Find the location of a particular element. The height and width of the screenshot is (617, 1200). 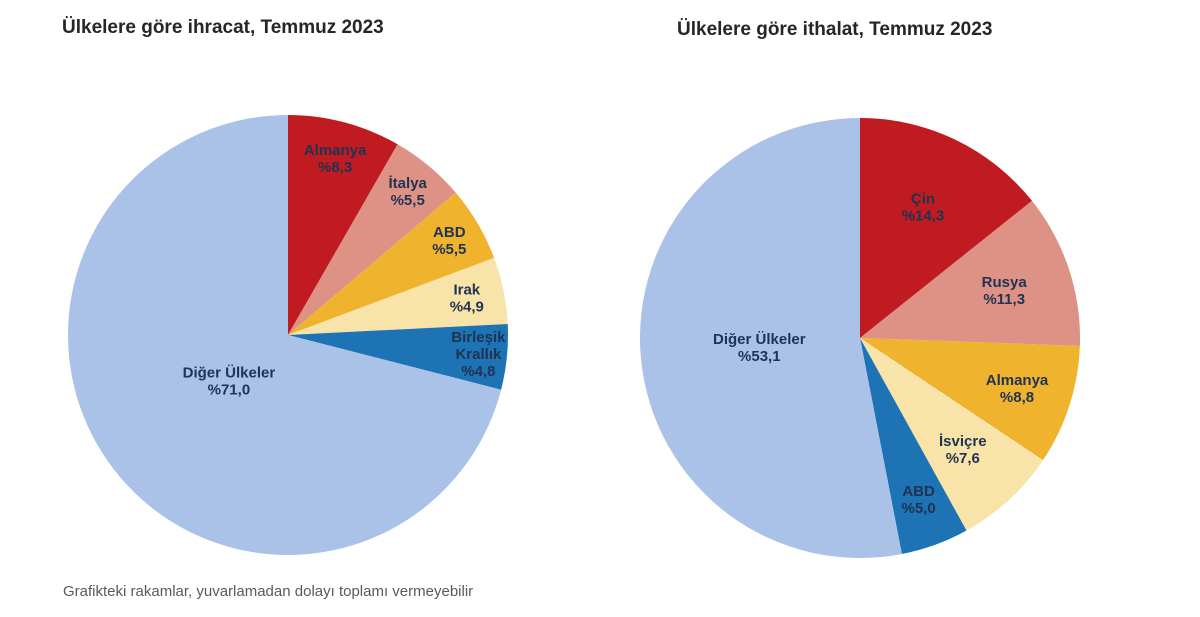

pie-slice-label-almanya: Almanya %8,3 is located at coordinates (335, 159).